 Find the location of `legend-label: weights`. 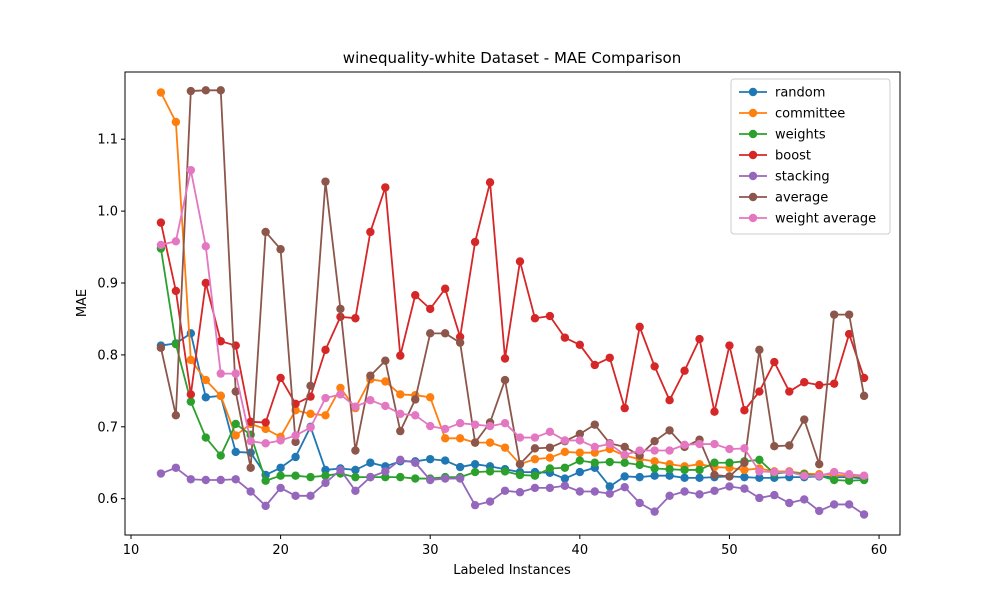

legend-label: weights is located at coordinates (800, 135).